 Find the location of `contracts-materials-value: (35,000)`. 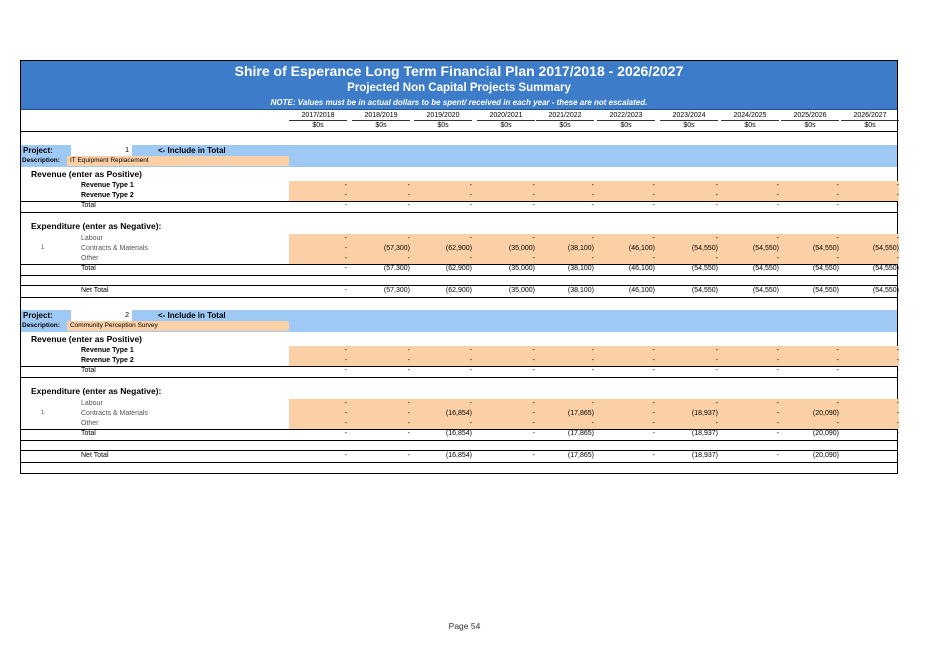

contracts-materials-value: (35,000) is located at coordinates (521, 248).